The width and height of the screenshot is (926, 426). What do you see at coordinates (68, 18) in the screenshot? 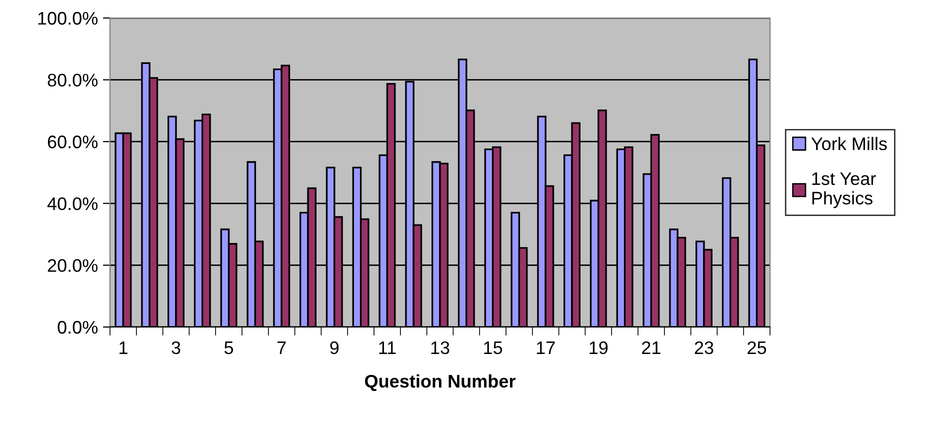
I see `y-tick-label: 100.0%` at bounding box center [68, 18].